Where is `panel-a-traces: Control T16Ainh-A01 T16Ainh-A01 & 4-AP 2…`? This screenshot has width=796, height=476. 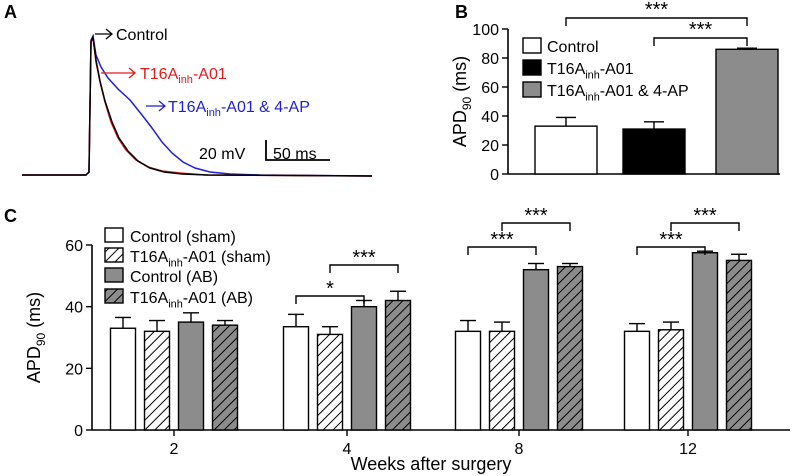 panel-a-traces: Control T16Ainh-A01 T16Ainh-A01 & 4-AP 2… is located at coordinates (197, 102).